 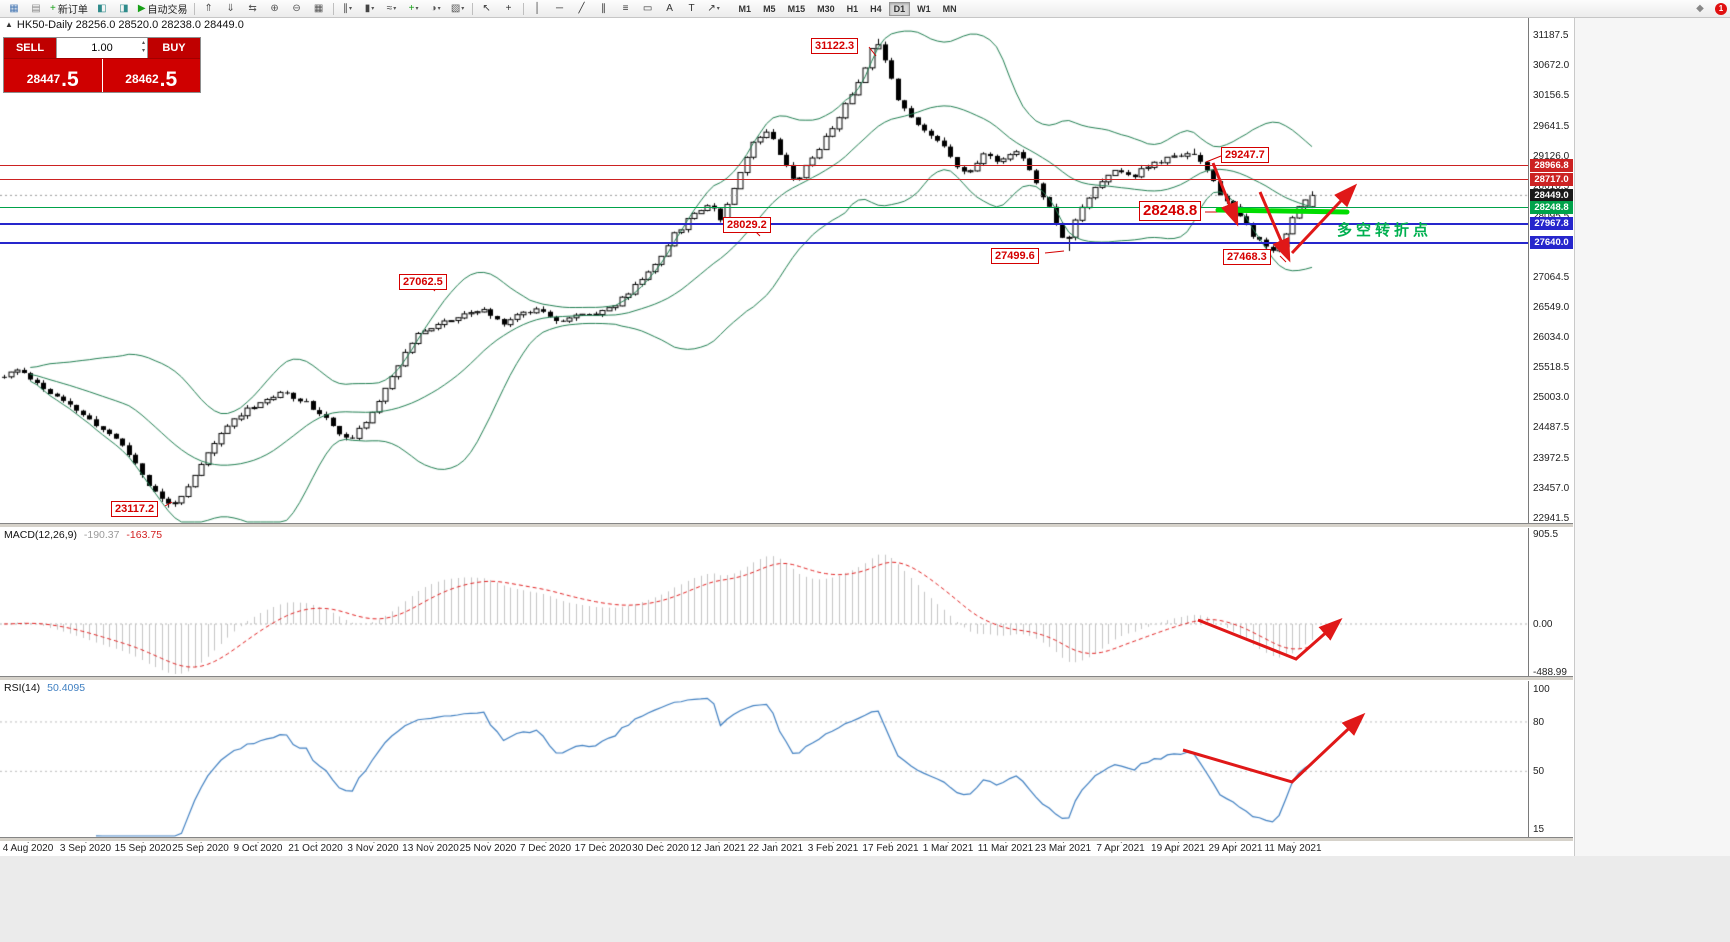 I want to click on market-watch-icon: ◧, so click(x=102, y=8).